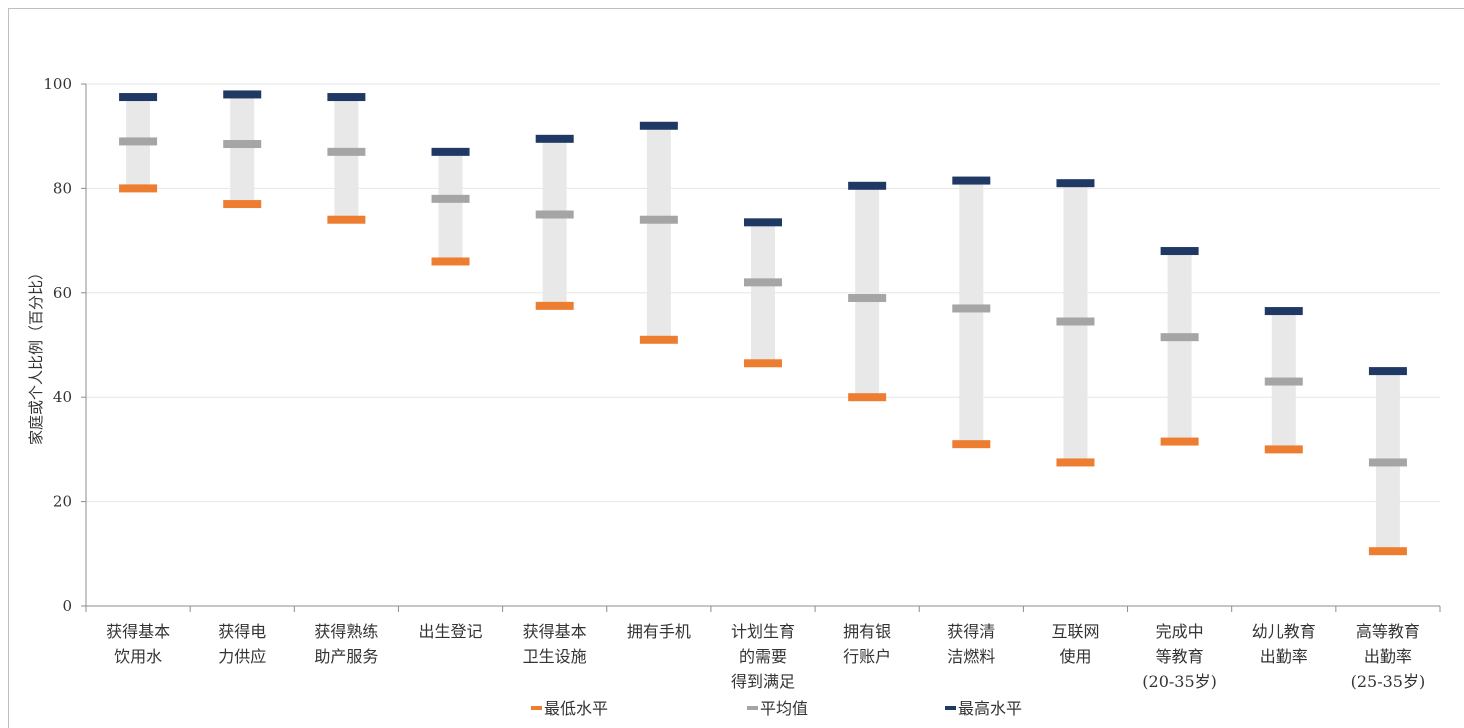 Image resolution: width=1464 pixels, height=728 pixels. I want to click on x-tick-label: 获得基本卫生设施, so click(555, 644).